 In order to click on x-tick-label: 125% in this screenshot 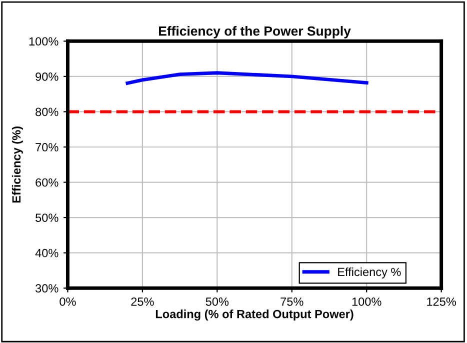, I will do `click(441, 301)`.